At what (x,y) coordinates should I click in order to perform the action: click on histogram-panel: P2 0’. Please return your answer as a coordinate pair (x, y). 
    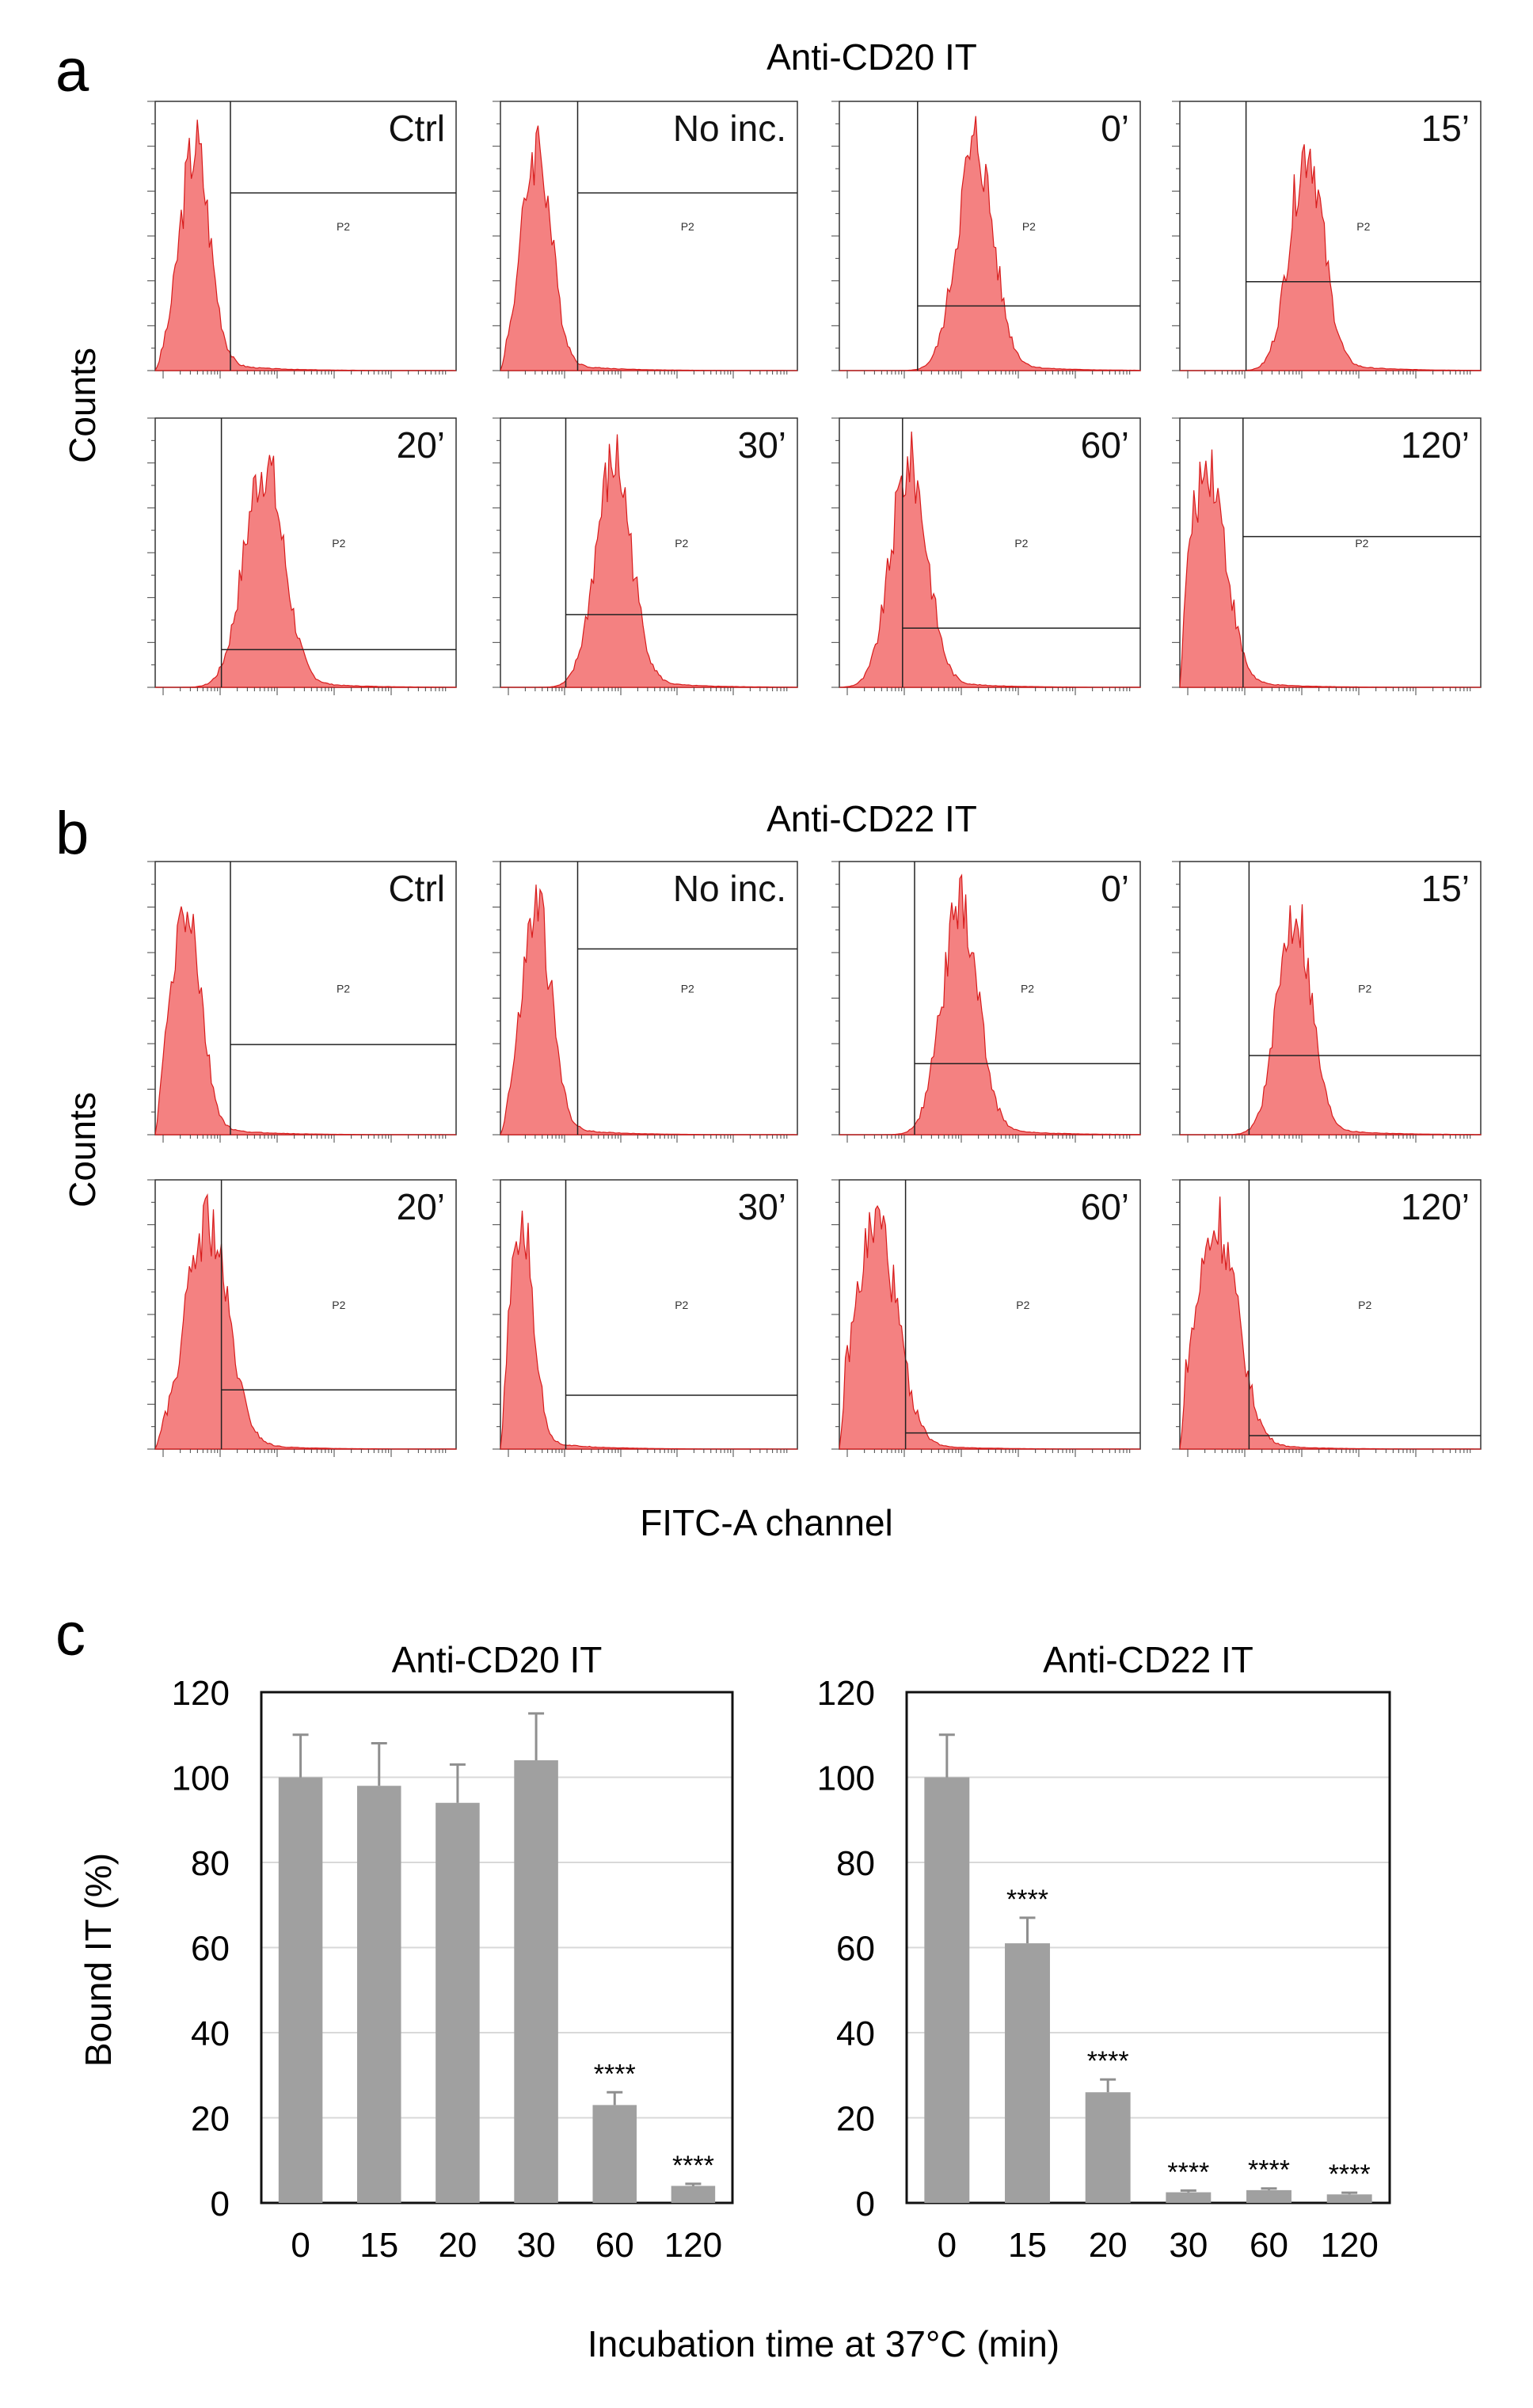
    Looking at the image, I should click on (986, 1002).